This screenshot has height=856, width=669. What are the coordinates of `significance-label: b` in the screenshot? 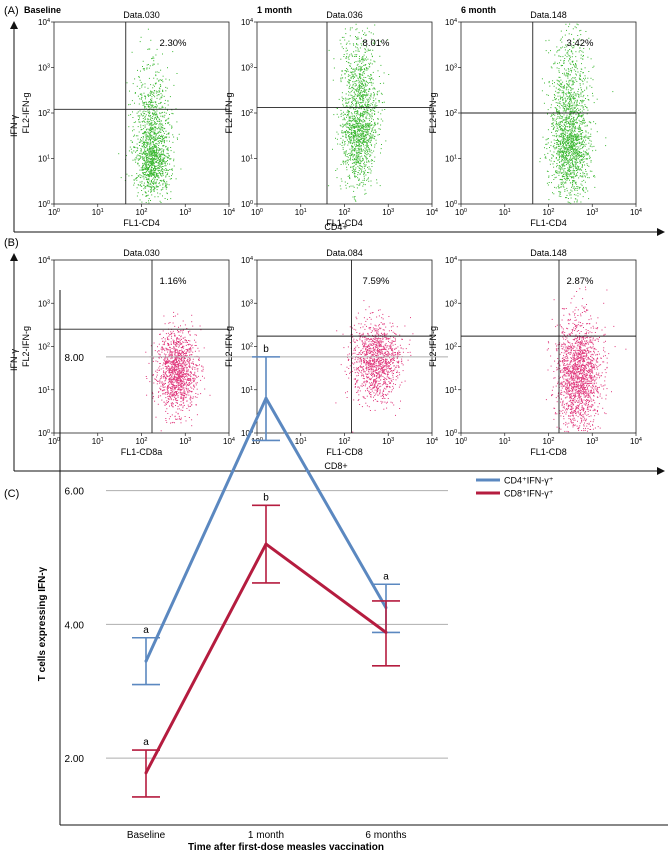 It's located at (266, 497).